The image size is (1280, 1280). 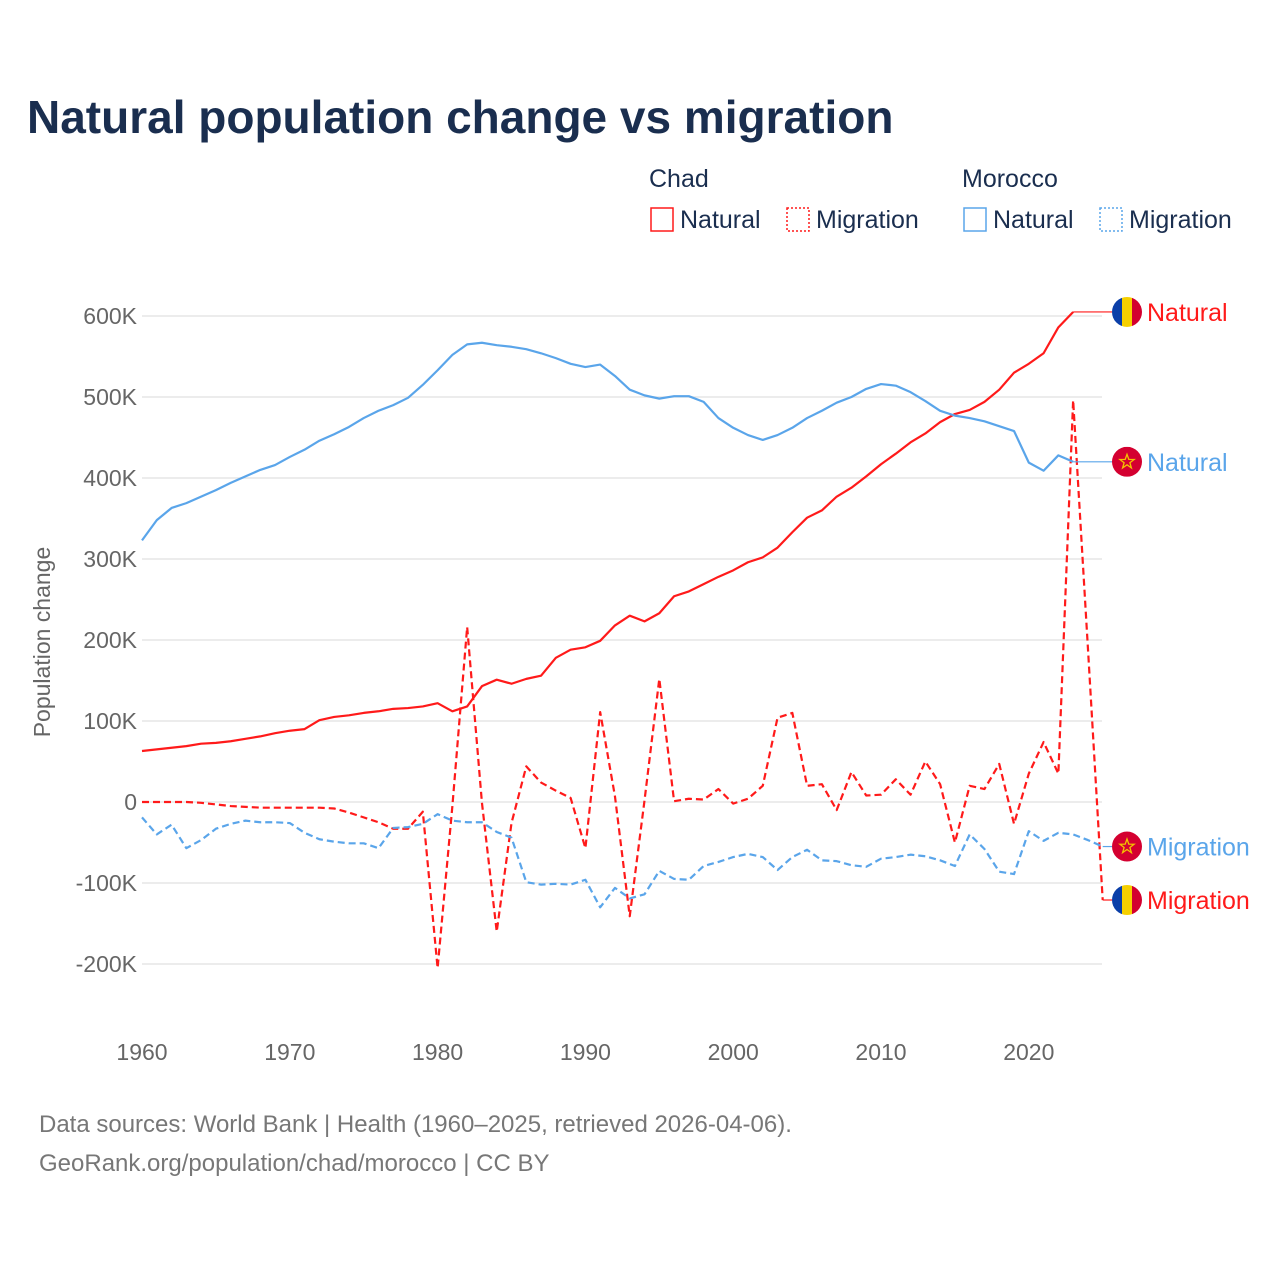 I want to click on end-label-morocco-migration: Migration, so click(x=1181, y=846).